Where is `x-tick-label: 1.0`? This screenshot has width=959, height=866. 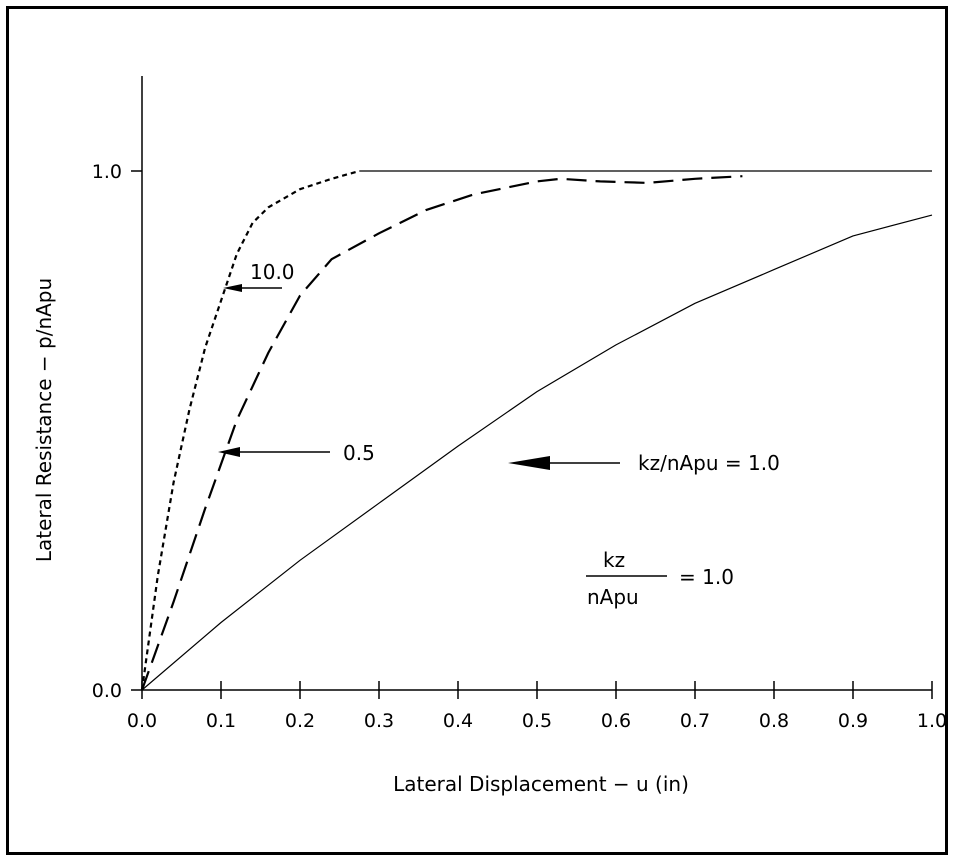
x-tick-label: 1.0 is located at coordinates (932, 721).